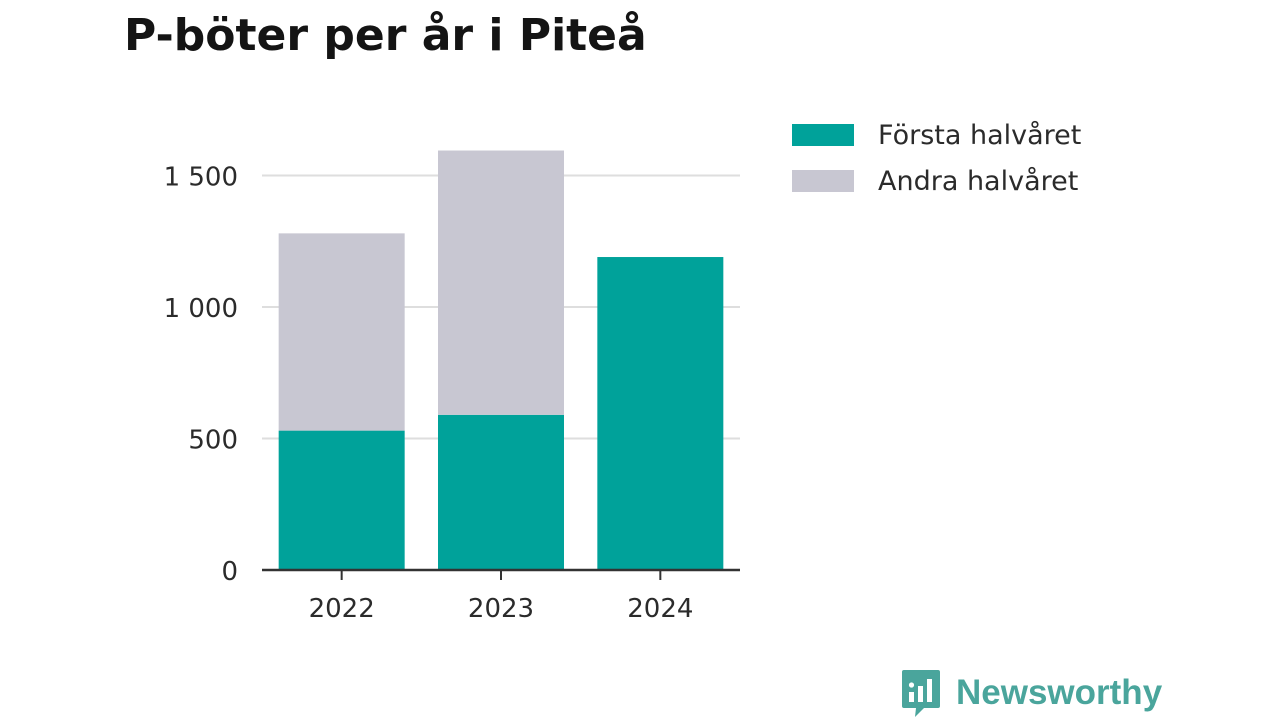  Describe the element at coordinates (213, 441) in the screenshot. I see `y-tick-label: 500` at that location.